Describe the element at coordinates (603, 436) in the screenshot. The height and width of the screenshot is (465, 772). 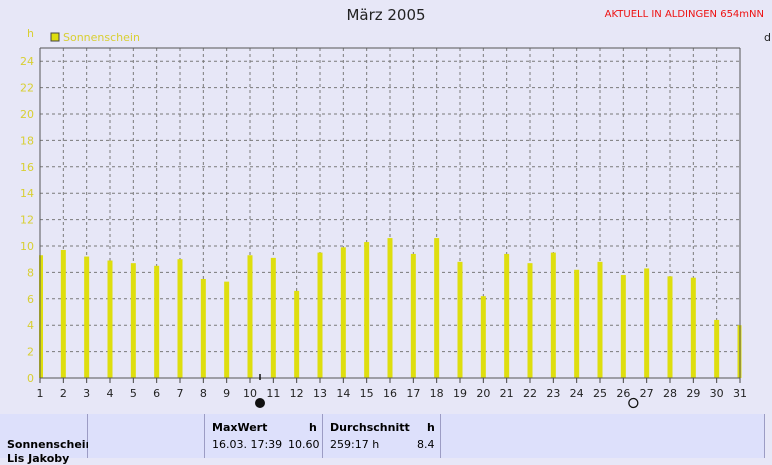
I see `summary-spacer-cell` at that location.